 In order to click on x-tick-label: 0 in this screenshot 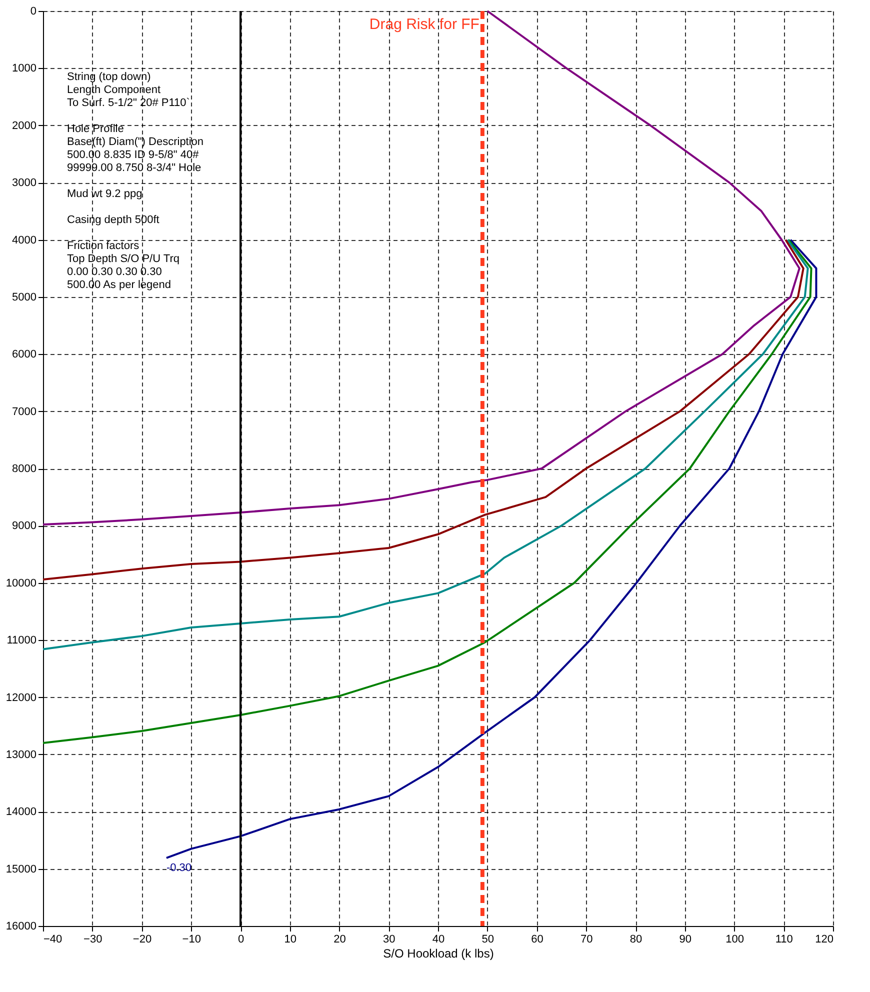, I will do `click(241, 940)`.